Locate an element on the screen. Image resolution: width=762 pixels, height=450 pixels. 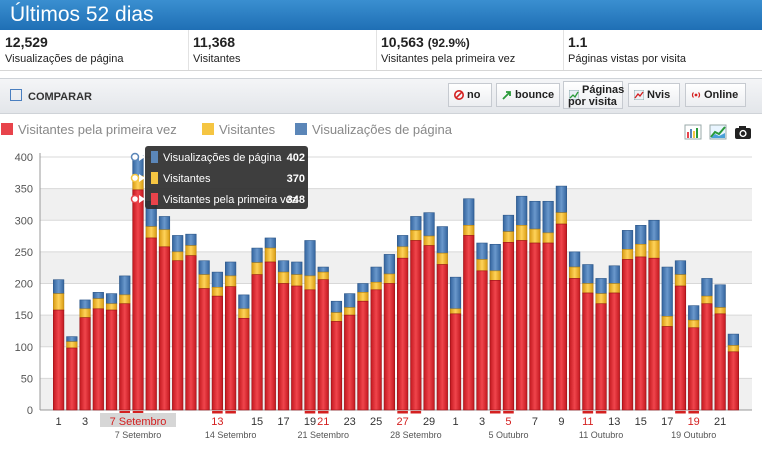
stat-value: 1.1 is located at coordinates (578, 42).